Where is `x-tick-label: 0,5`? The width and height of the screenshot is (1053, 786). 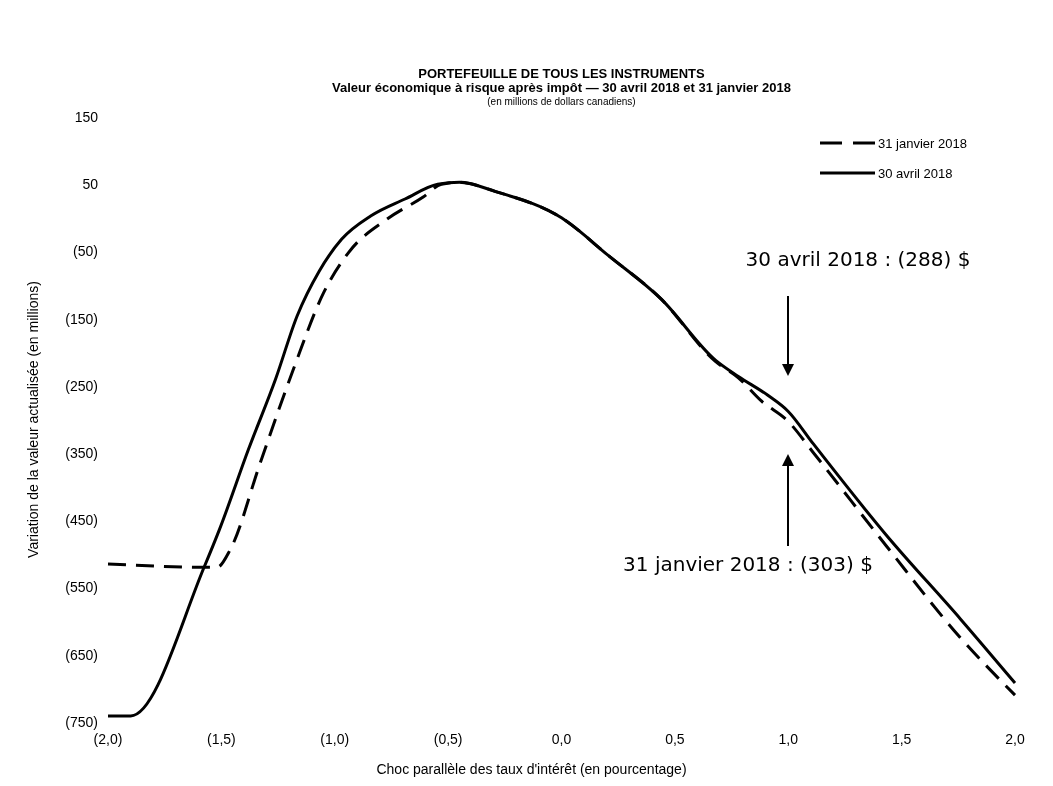
x-tick-label: 0,5 is located at coordinates (675, 739).